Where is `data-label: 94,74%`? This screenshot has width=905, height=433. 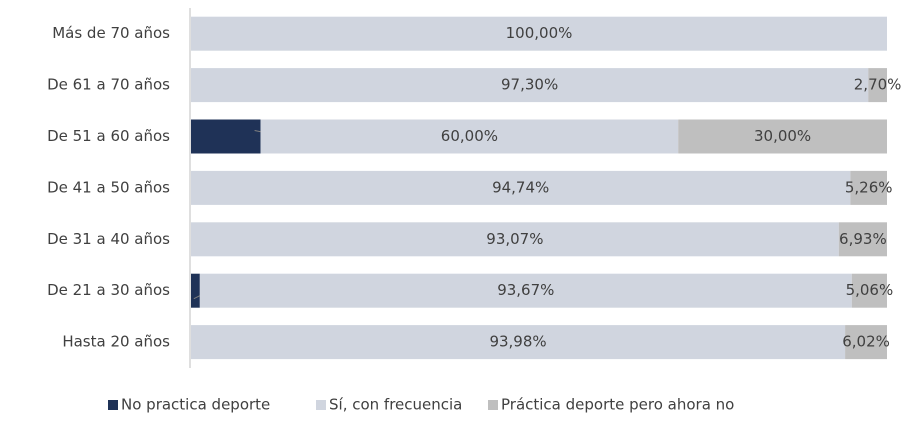
data-label: 94,74% is located at coordinates (520, 187).